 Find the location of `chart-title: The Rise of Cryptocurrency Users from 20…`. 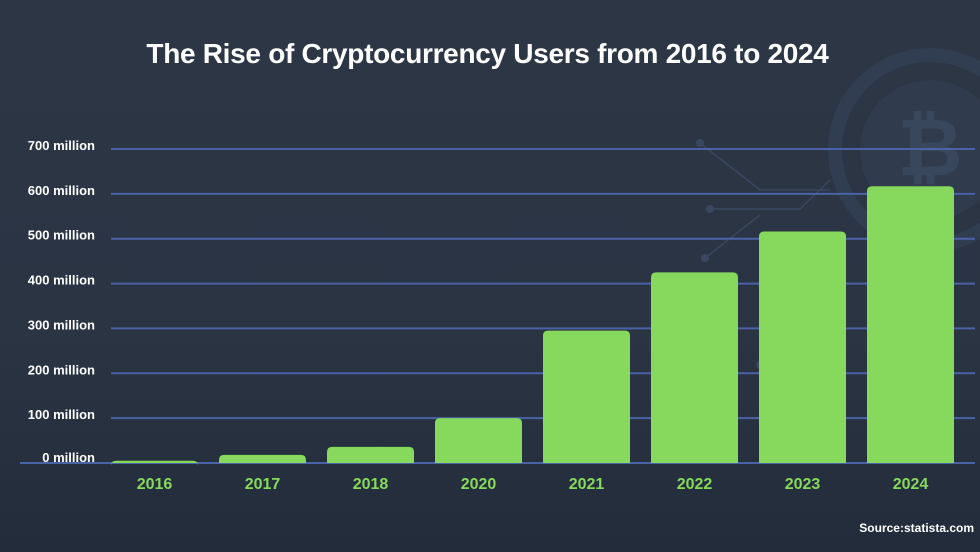

chart-title: The Rise of Cryptocurrency Users from 20… is located at coordinates (487, 53).